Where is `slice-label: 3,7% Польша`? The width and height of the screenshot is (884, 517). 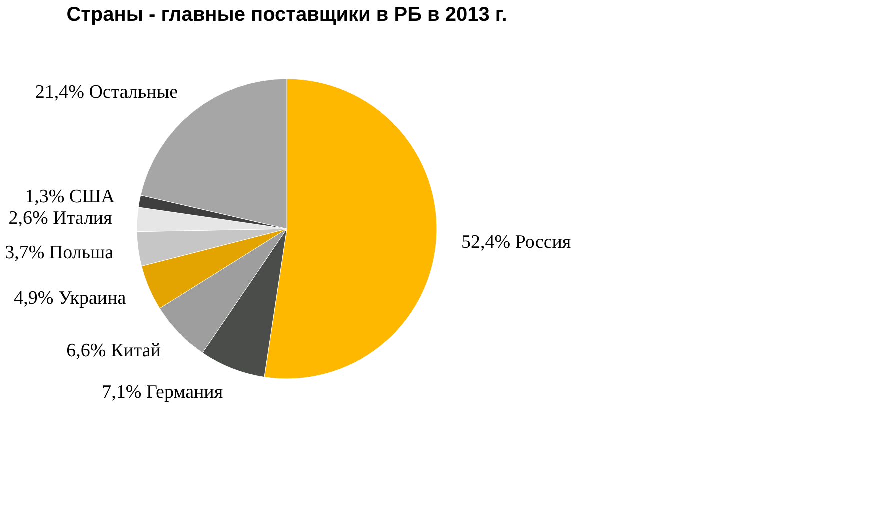
slice-label: 3,7% Польша is located at coordinates (59, 253).